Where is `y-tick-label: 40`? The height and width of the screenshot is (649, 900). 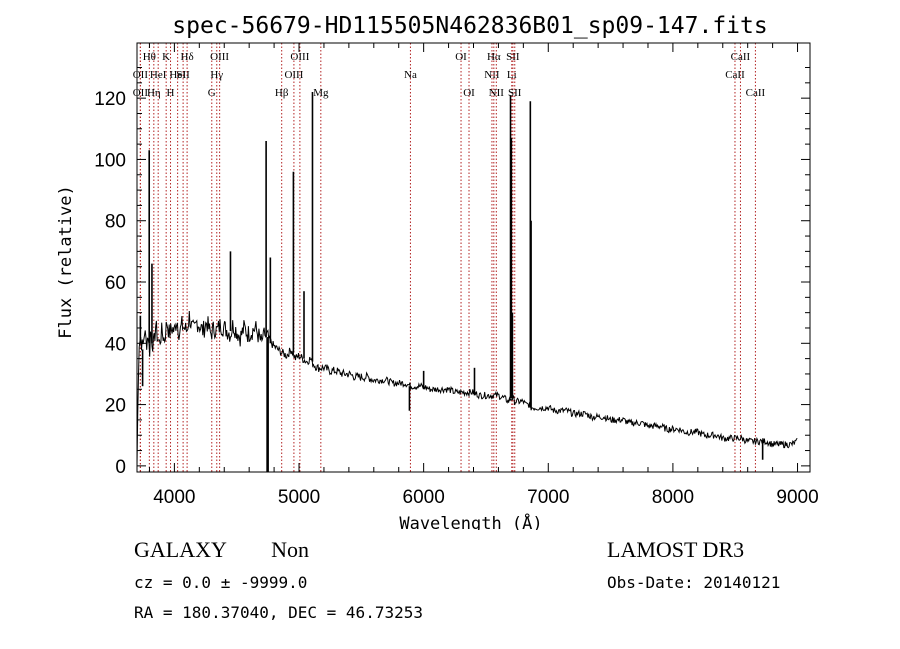 y-tick-label: 40 is located at coordinates (115, 344).